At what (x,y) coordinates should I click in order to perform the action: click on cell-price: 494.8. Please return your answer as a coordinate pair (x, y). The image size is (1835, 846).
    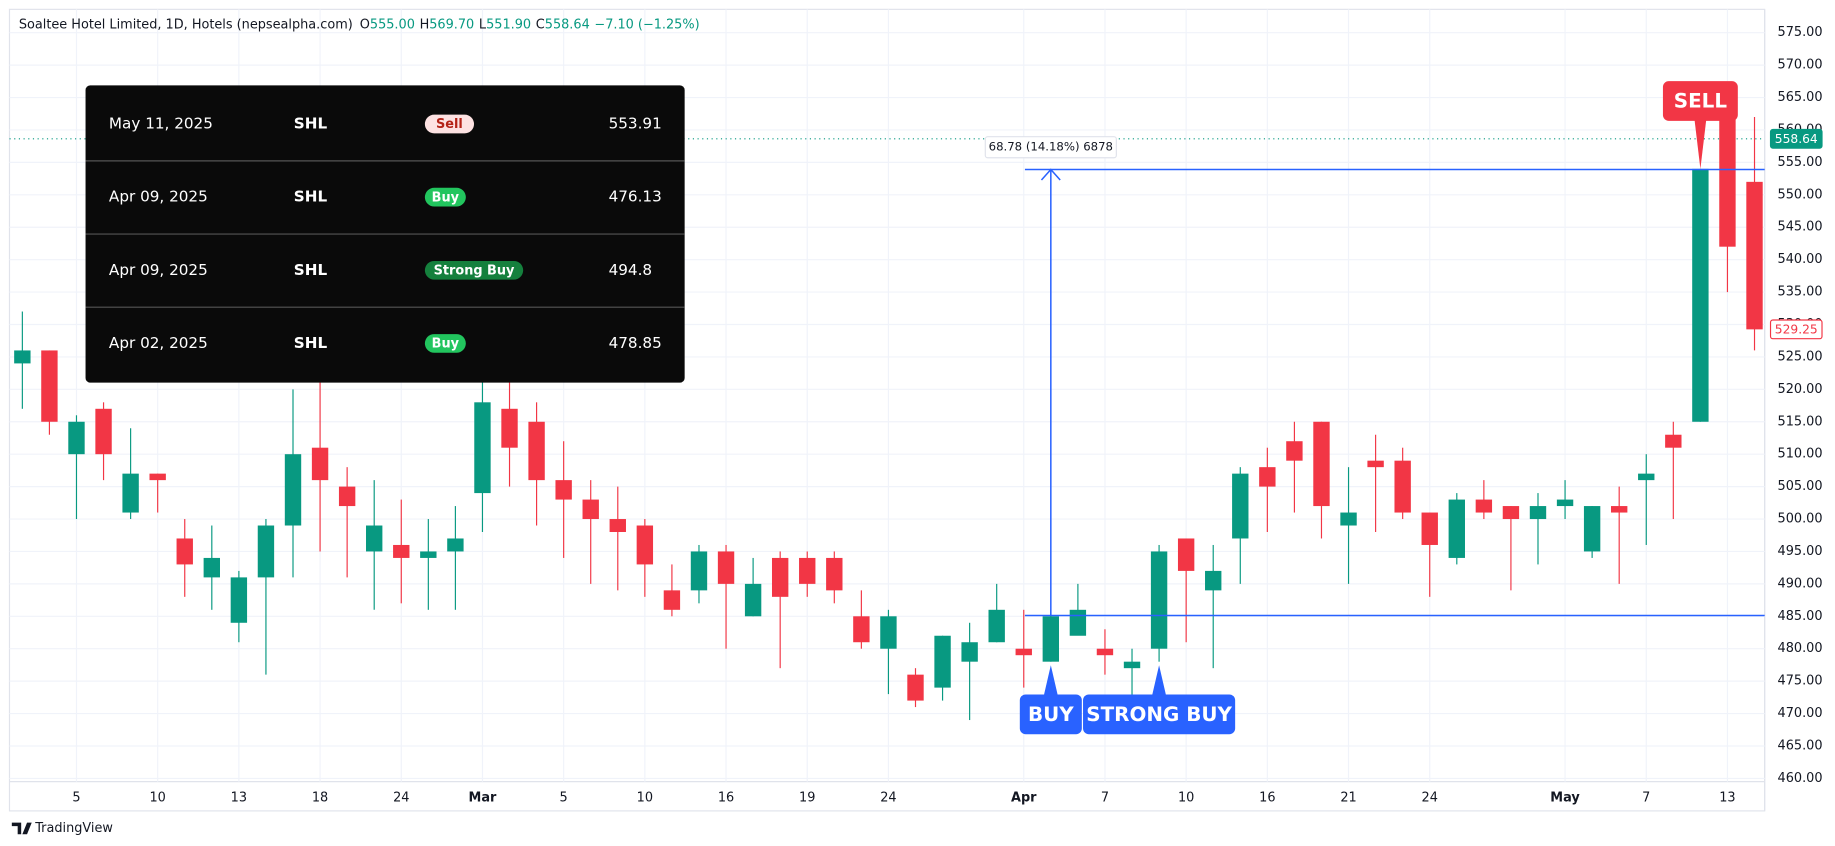
    Looking at the image, I should click on (631, 270).